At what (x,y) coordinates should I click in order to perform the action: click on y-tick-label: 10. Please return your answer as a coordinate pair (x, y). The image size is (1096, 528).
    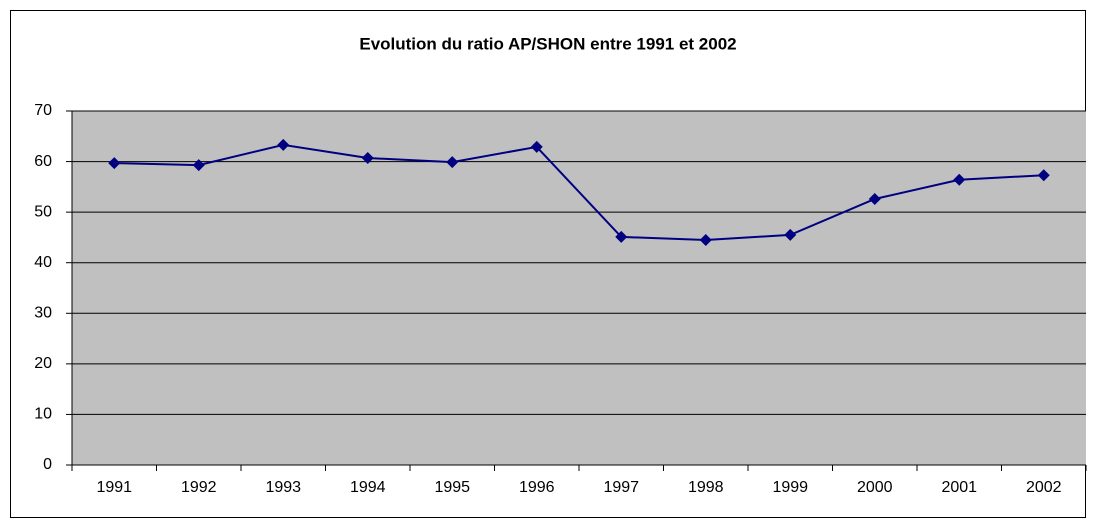
    Looking at the image, I should click on (43, 414).